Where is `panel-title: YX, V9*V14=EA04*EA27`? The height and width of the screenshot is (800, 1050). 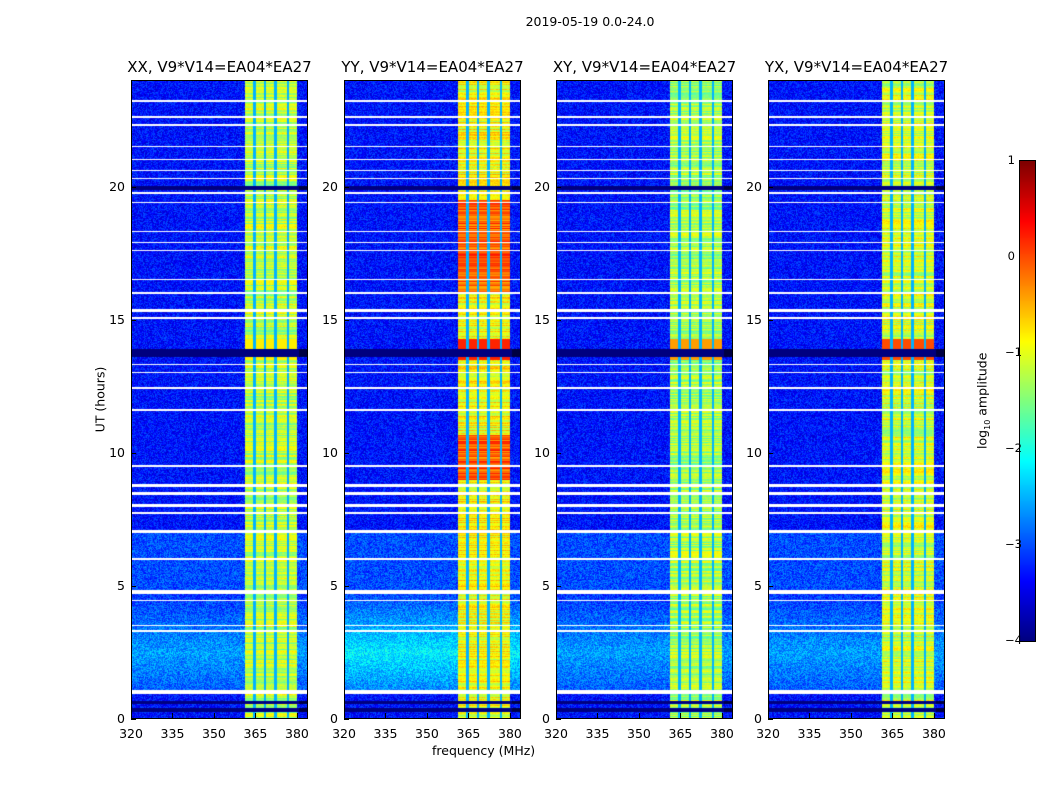
panel-title: YX, V9*V14=EA04*EA27 is located at coordinates (856, 67).